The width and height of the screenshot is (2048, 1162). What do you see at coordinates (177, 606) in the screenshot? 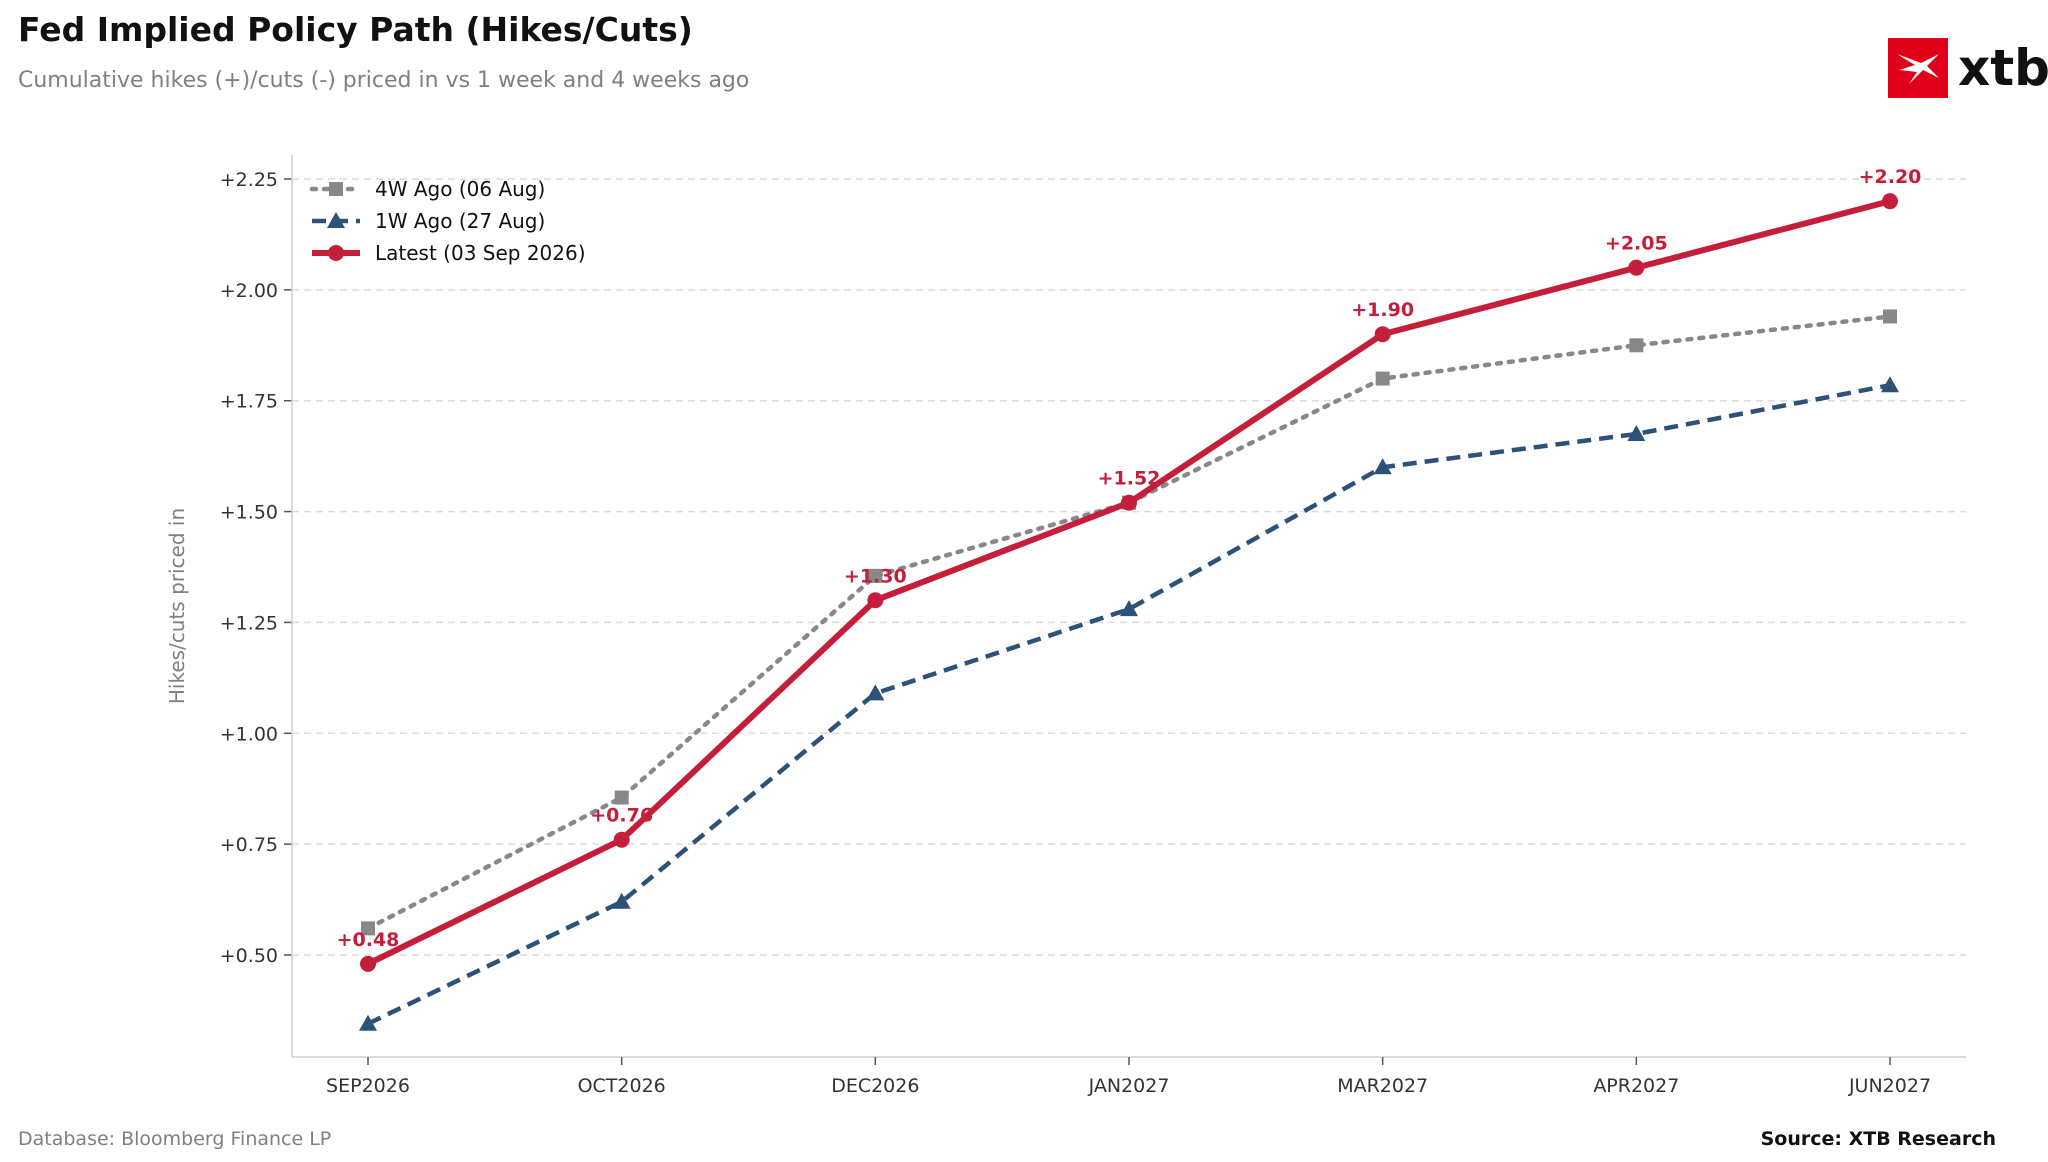
I see `y-axis-label: Hikes/cuts priced in` at bounding box center [177, 606].